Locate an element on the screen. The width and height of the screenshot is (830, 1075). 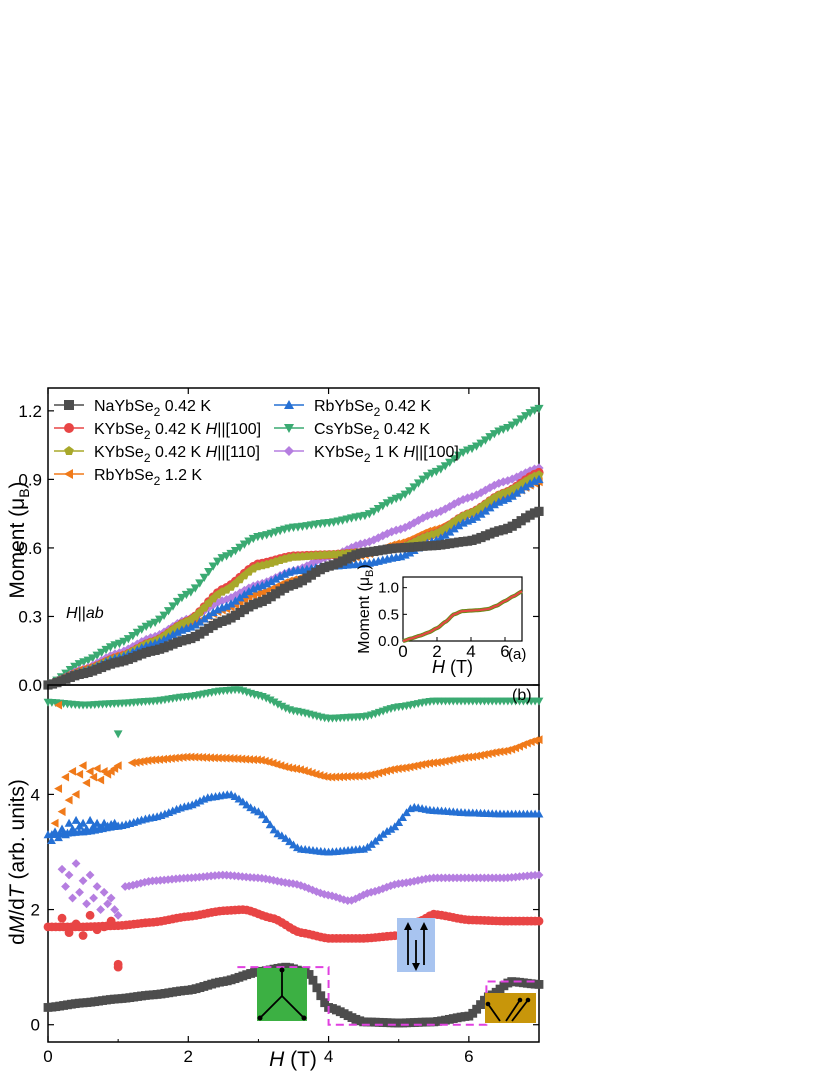
series-naybse2-0-42-k is located at coordinates (293, 598).